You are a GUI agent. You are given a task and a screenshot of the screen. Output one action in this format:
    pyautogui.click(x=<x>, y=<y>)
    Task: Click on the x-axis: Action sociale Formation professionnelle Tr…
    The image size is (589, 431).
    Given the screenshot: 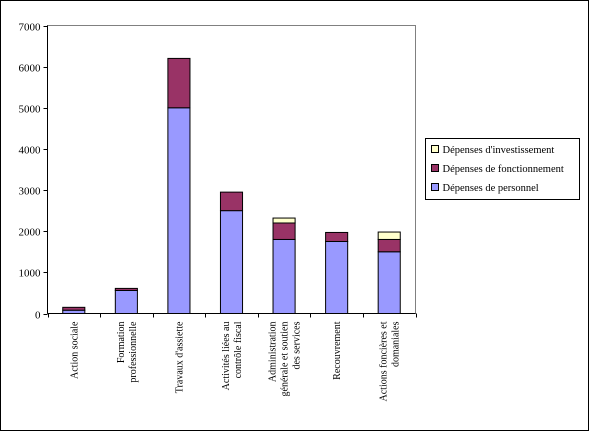 What is the action you would take?
    pyautogui.click(x=232, y=357)
    